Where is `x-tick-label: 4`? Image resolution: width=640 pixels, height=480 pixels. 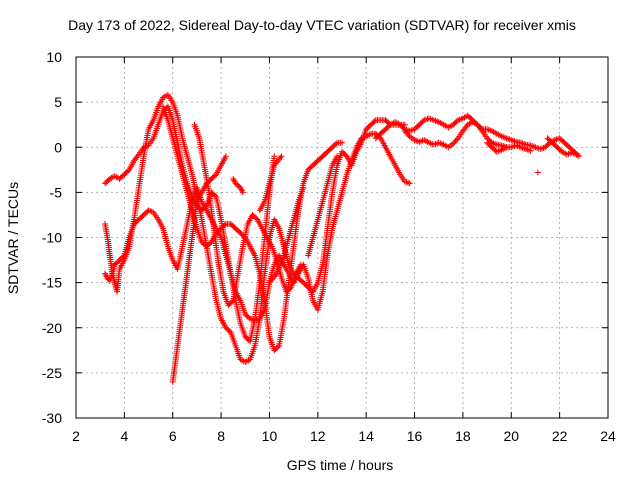 x-tick-label: 4 is located at coordinates (124, 436).